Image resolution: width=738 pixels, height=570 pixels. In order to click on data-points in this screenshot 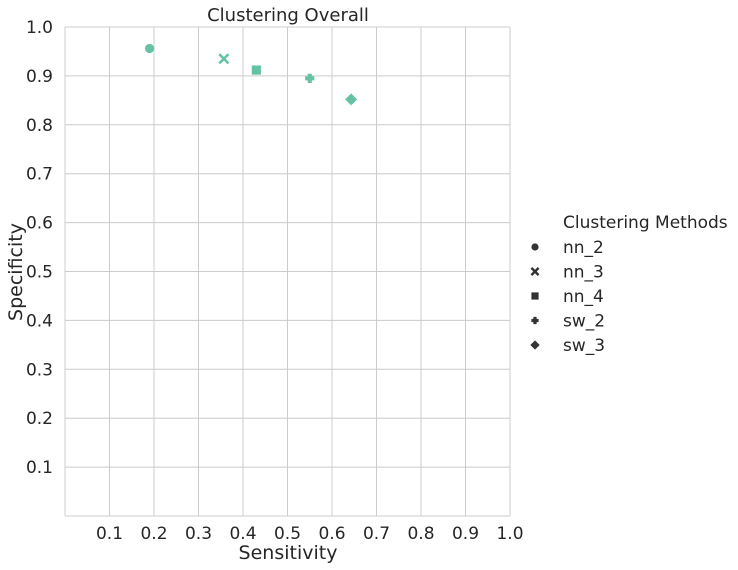, I will do `click(251, 74)`.